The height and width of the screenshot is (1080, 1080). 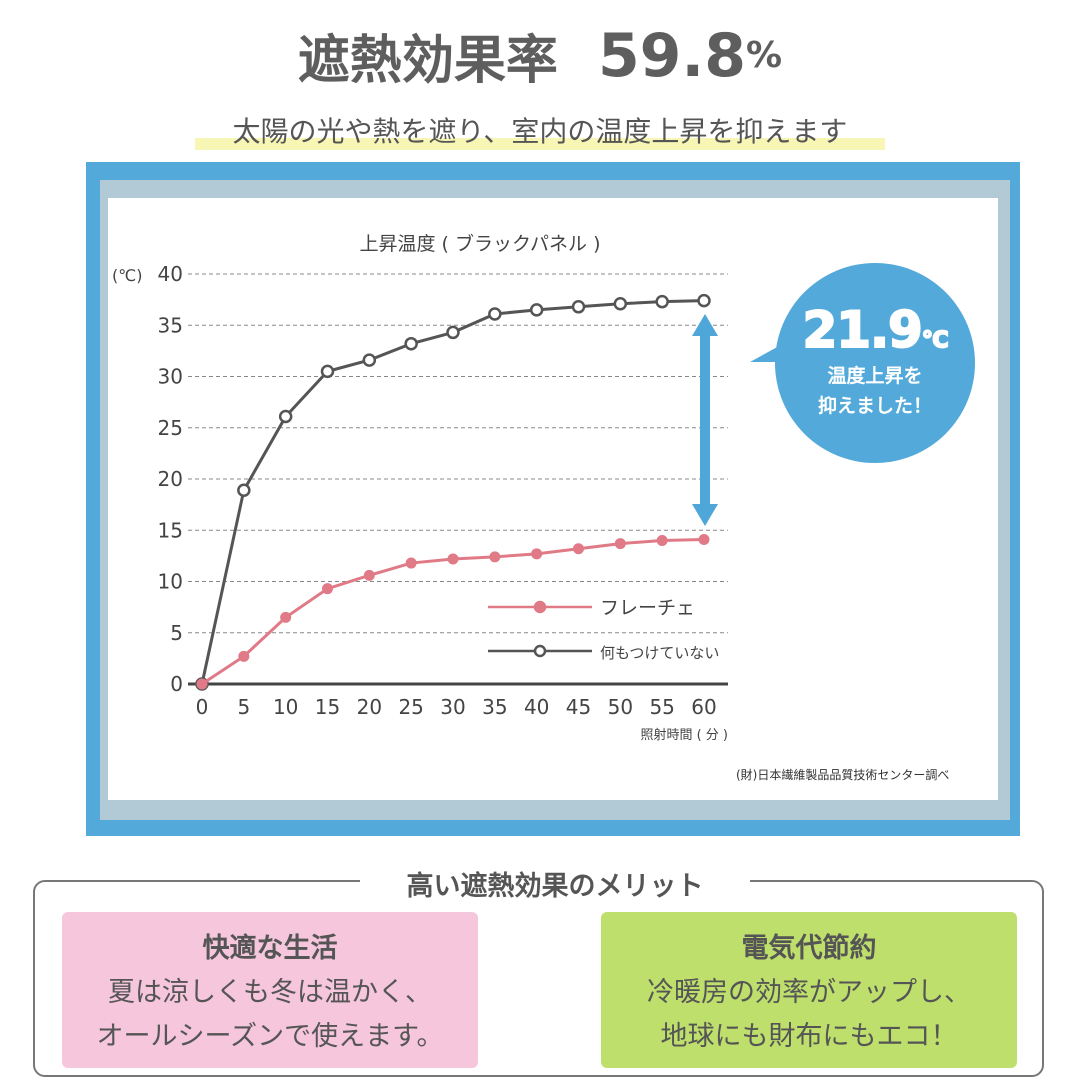 I want to click on x-tick-label: 25, so click(x=410, y=707).